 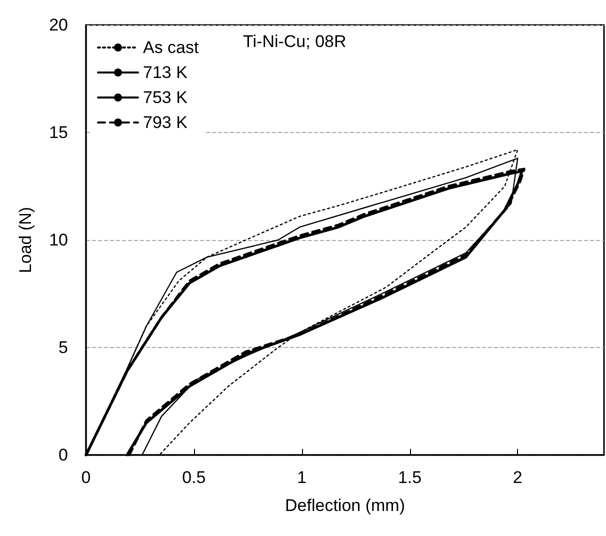 I want to click on legend-label: 793 K, so click(x=165, y=122).